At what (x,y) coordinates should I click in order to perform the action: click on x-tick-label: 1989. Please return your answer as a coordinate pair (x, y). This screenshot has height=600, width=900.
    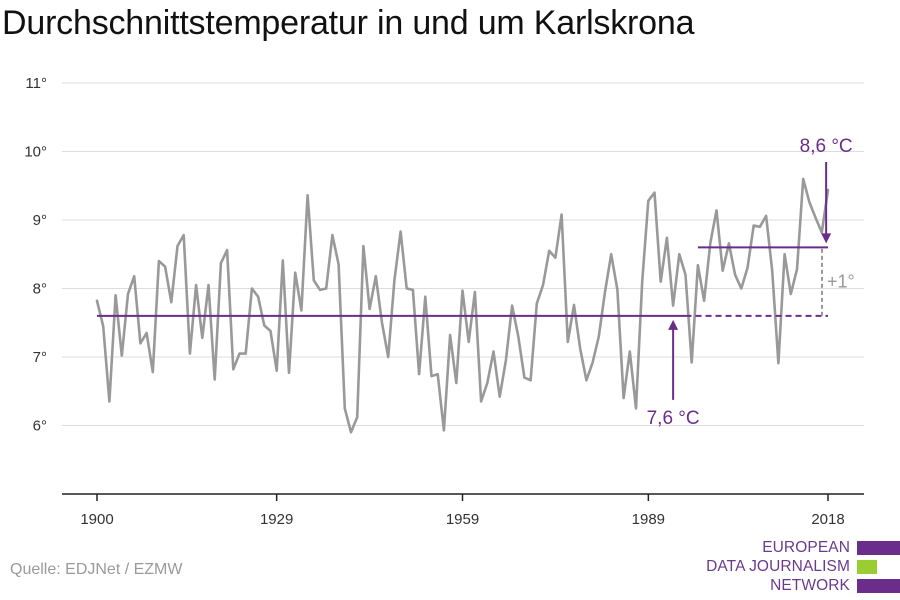
    Looking at the image, I should click on (648, 519).